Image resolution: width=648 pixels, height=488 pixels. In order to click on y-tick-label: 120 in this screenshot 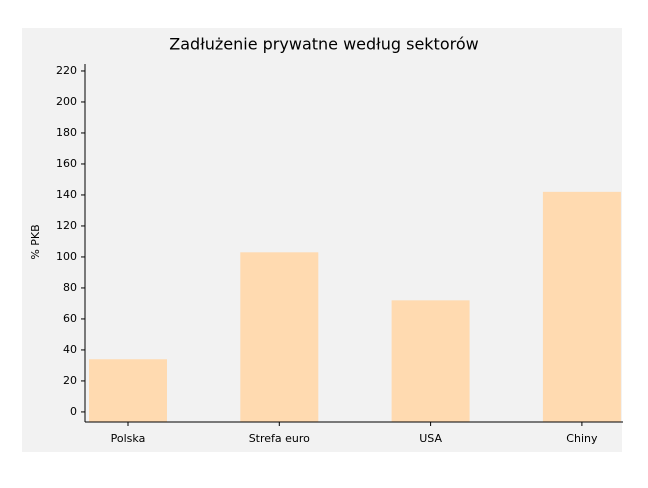, I will do `click(66, 225)`.